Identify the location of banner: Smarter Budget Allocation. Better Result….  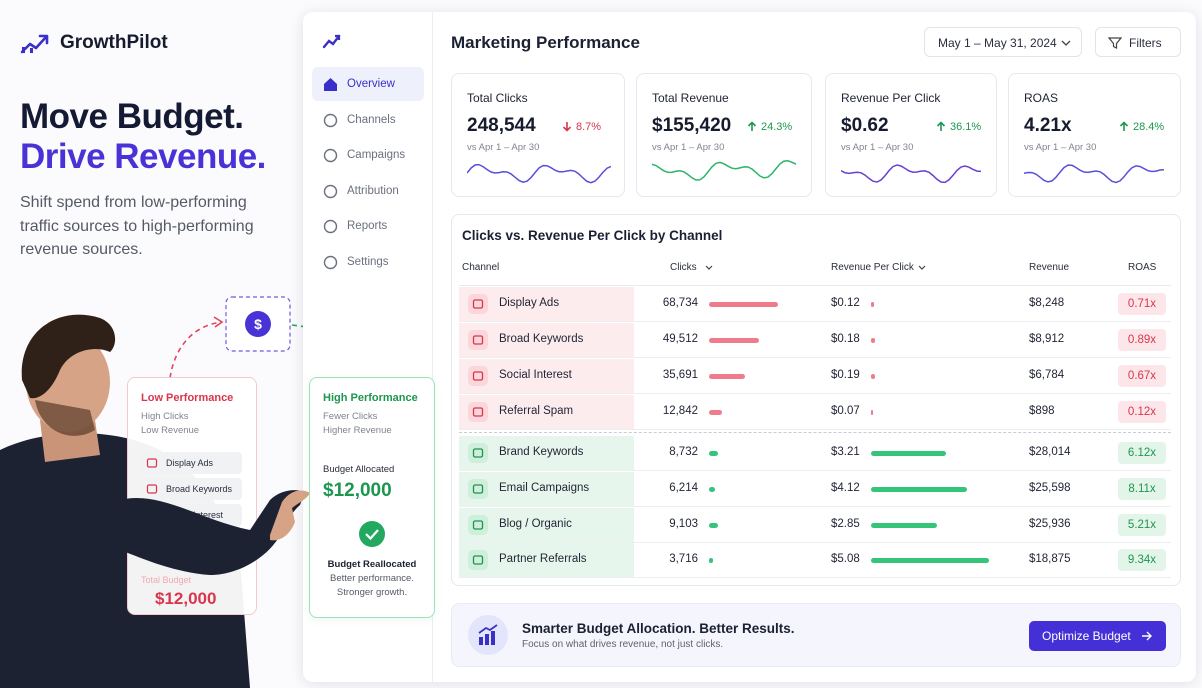
(816, 635).